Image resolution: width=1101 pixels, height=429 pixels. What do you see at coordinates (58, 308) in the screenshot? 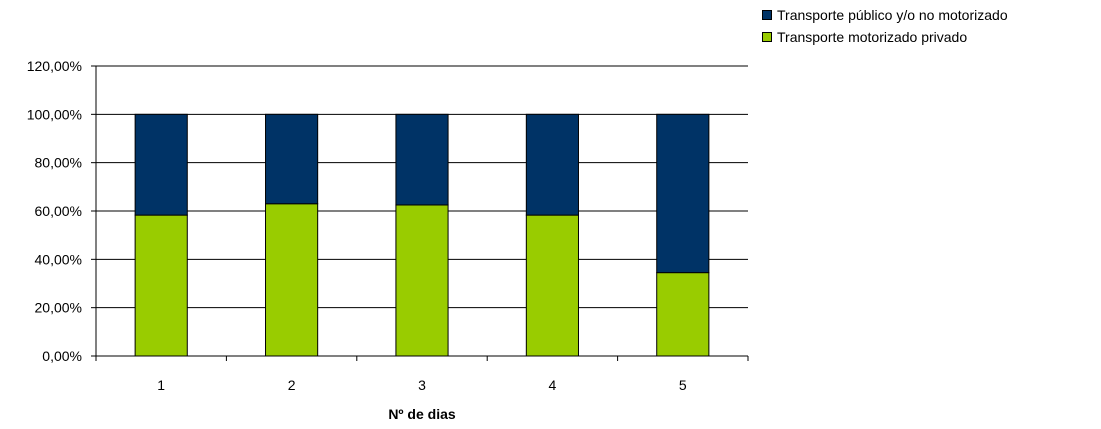
I see `y-tick-label: 20,00%` at bounding box center [58, 308].